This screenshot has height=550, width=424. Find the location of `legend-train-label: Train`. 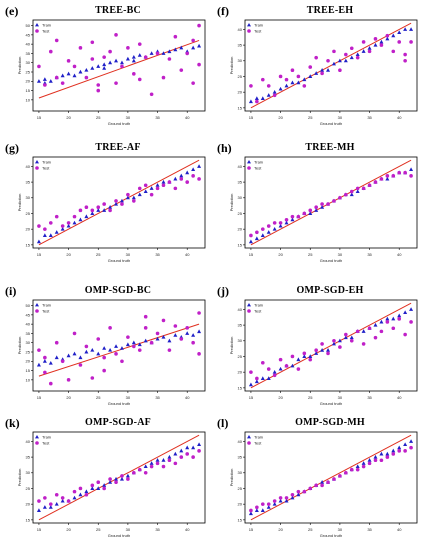

legend-train-label: Train is located at coordinates (258, 161).